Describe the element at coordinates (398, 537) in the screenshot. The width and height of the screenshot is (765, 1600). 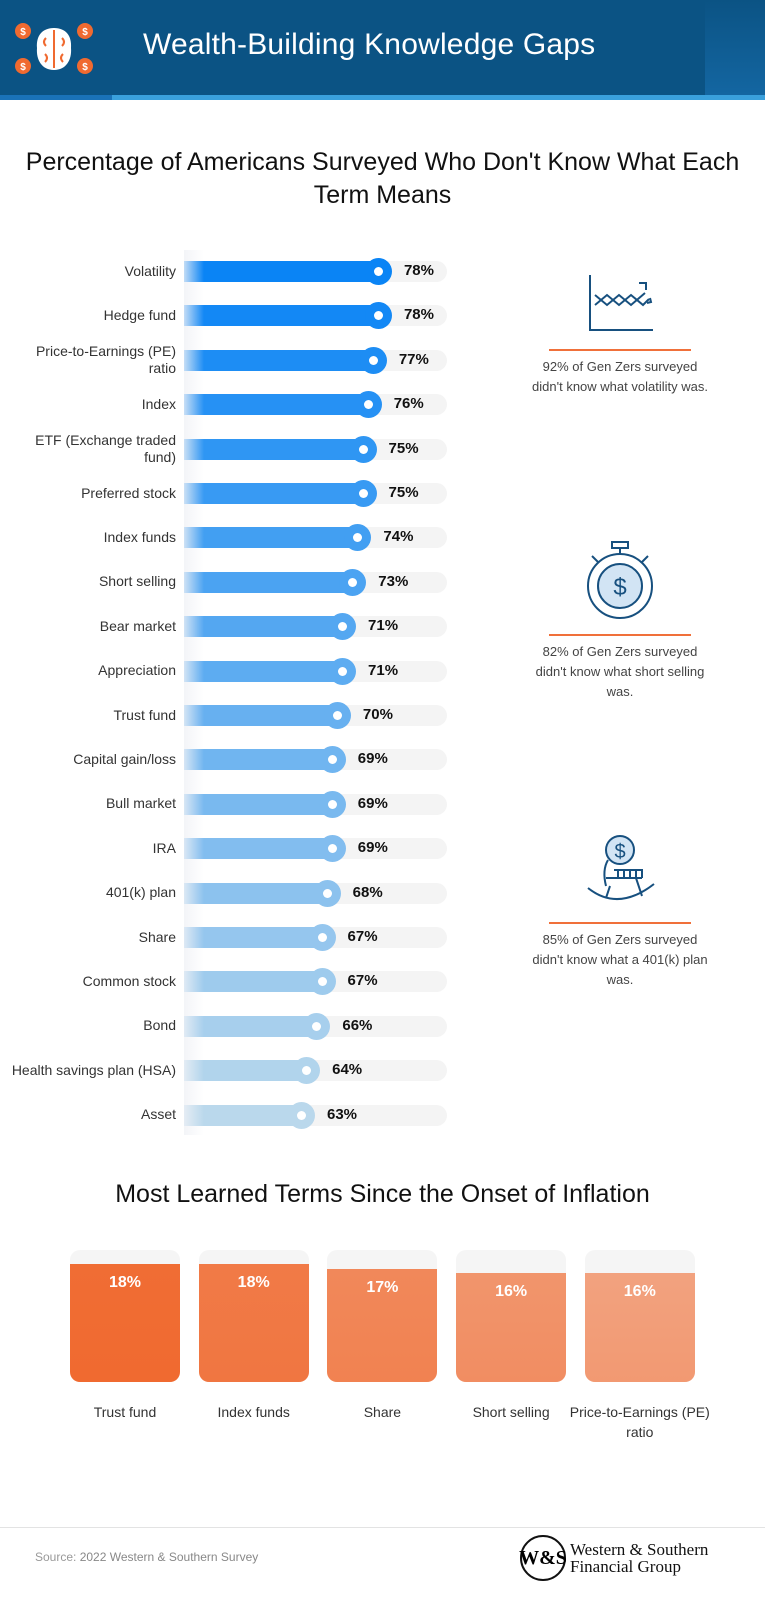
I see `bar-value: 74%` at that location.